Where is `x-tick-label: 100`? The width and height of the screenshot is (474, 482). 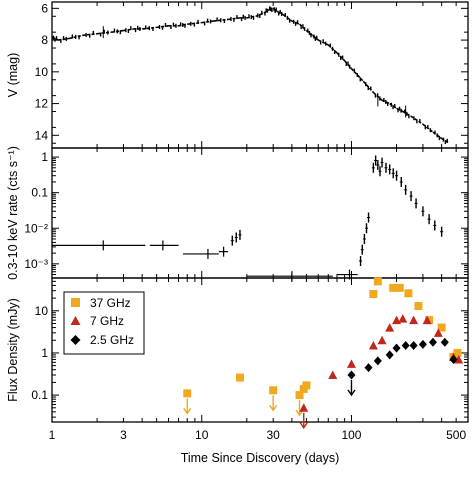
x-tick-label: 100 is located at coordinates (351, 435).